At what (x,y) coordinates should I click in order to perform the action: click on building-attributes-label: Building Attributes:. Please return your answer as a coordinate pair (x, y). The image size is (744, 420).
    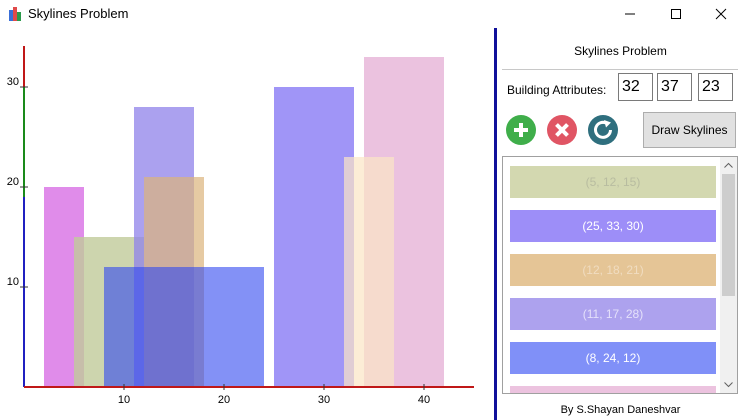
    Looking at the image, I should click on (557, 90).